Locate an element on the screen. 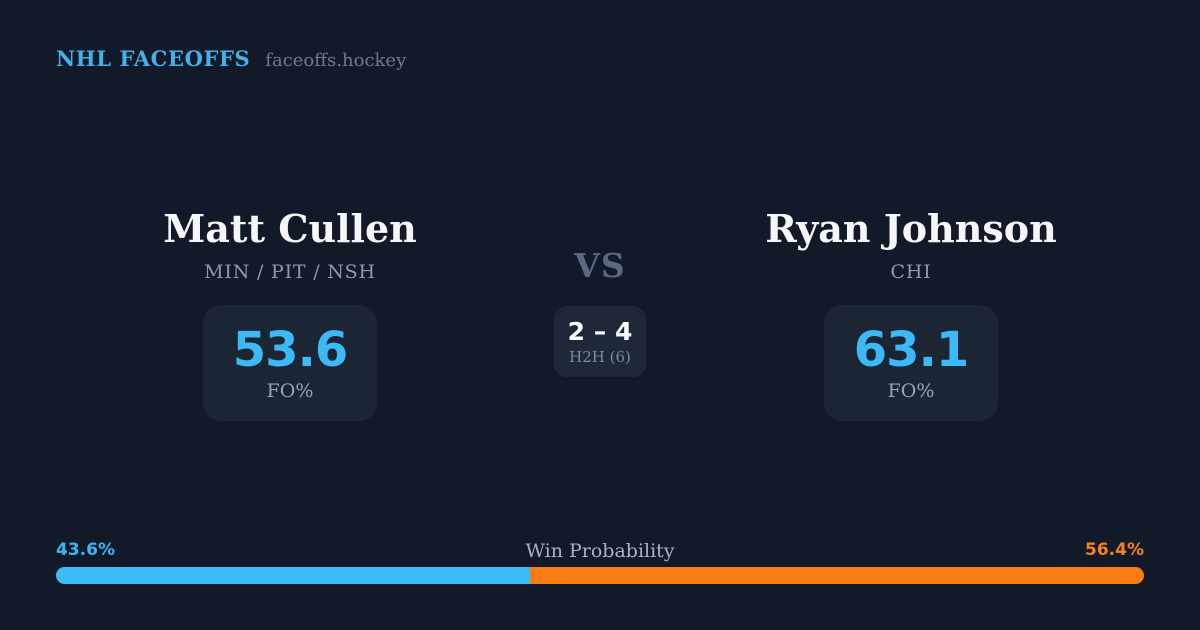  win-probability-title: Win Probability is located at coordinates (600, 551).